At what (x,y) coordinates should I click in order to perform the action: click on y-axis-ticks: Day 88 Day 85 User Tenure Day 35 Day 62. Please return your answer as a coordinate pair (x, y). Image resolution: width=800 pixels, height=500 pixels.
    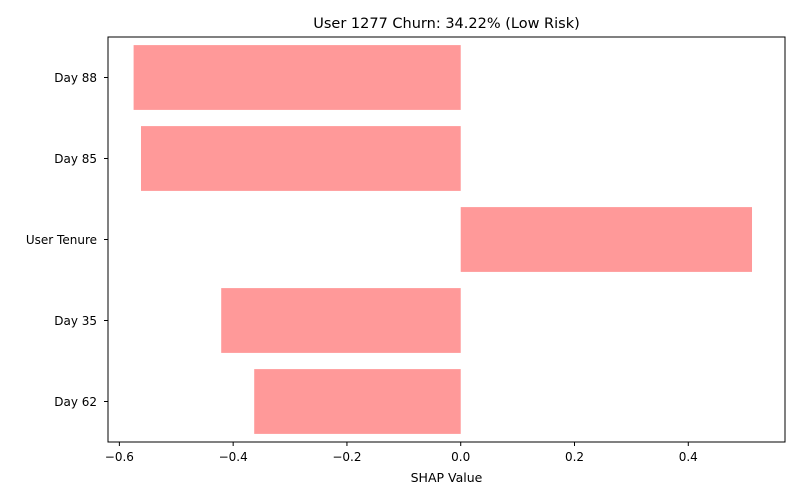
    Looking at the image, I should click on (67, 240).